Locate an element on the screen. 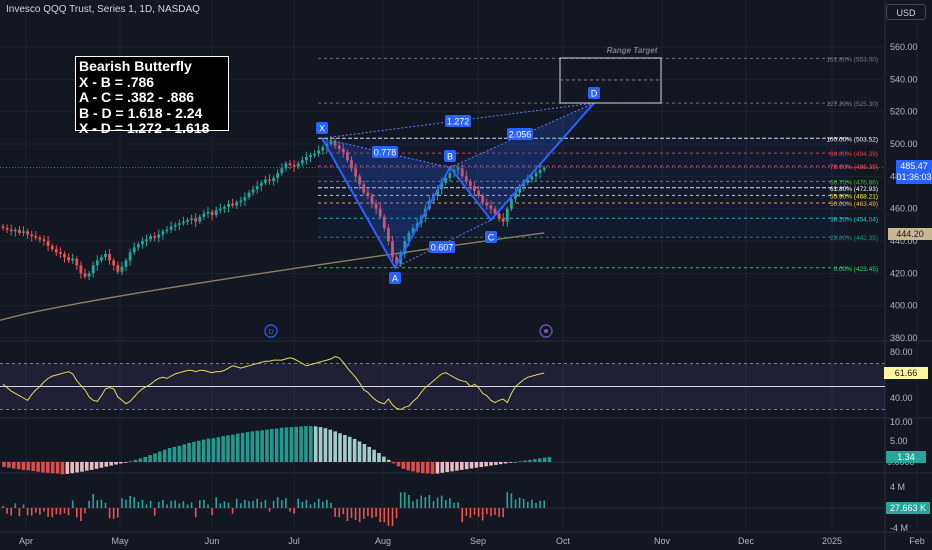 This screenshot has height=550, width=932. event-markers: D is located at coordinates (408, 331).